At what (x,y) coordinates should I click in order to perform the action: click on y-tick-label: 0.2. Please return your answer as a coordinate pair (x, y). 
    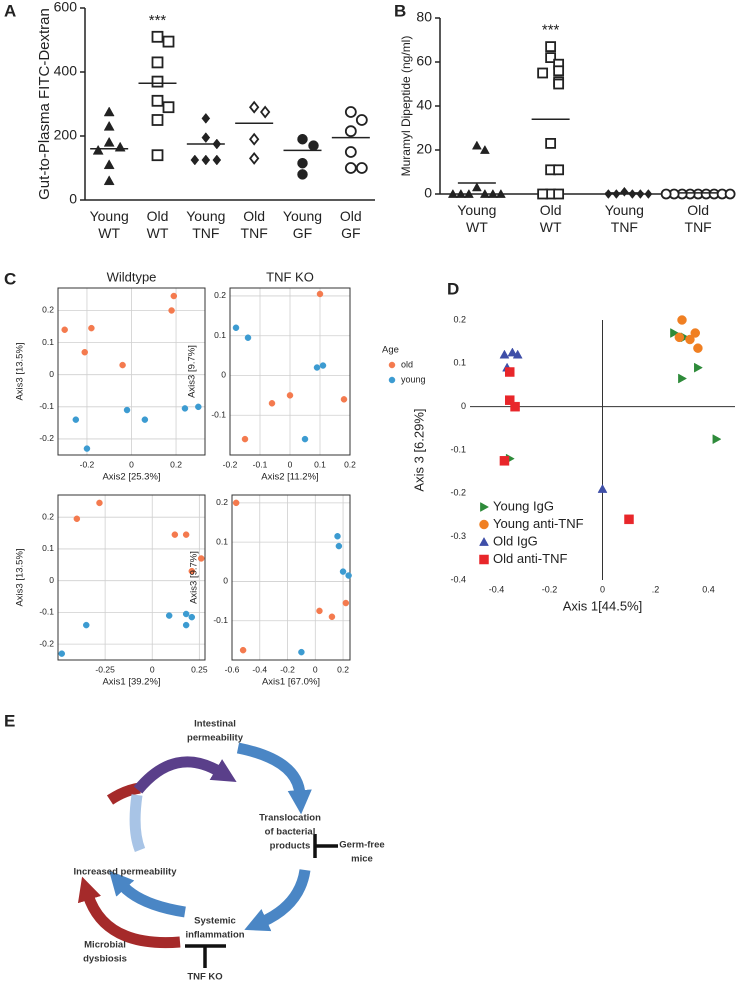
    Looking at the image, I should click on (220, 295).